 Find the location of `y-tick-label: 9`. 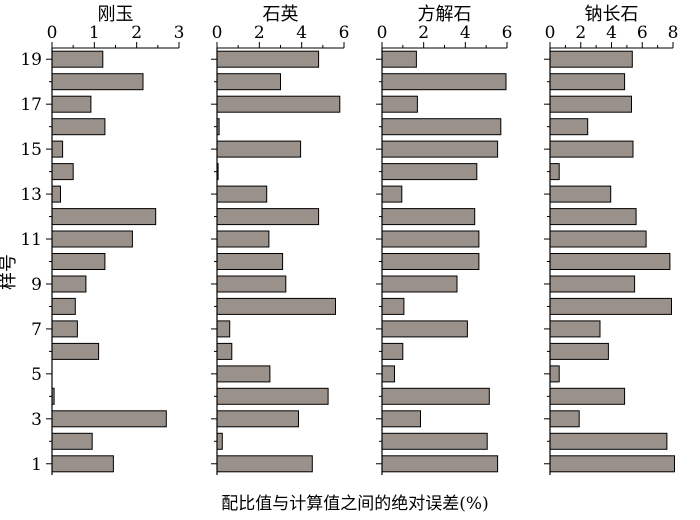

y-tick-label: 9 is located at coordinates (36, 285).